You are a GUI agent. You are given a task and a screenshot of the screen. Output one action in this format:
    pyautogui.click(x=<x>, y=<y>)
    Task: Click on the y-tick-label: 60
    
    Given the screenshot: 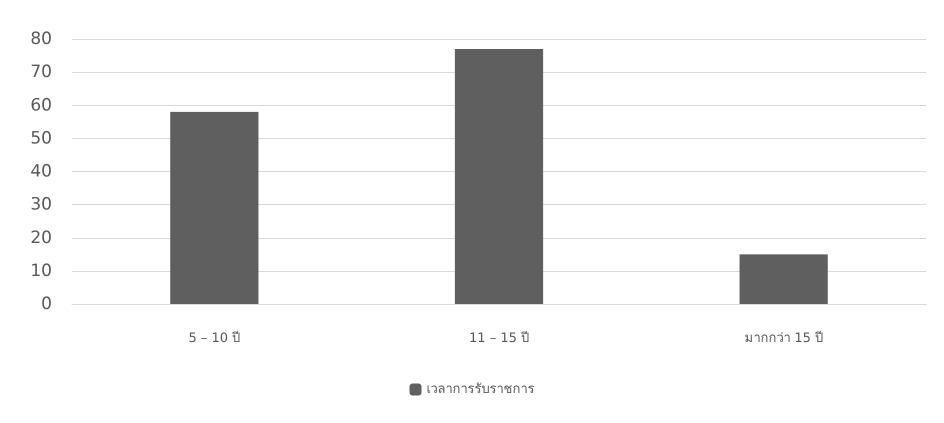 What is the action you would take?
    pyautogui.click(x=41, y=105)
    